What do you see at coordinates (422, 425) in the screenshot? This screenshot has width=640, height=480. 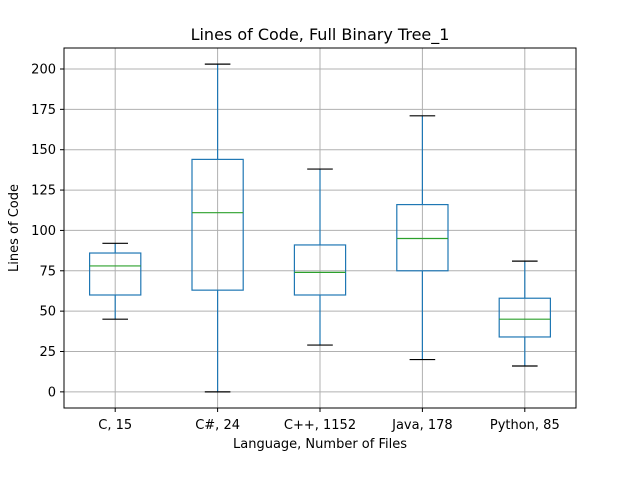 I see `x-tick-label: Java, 178` at bounding box center [422, 425].